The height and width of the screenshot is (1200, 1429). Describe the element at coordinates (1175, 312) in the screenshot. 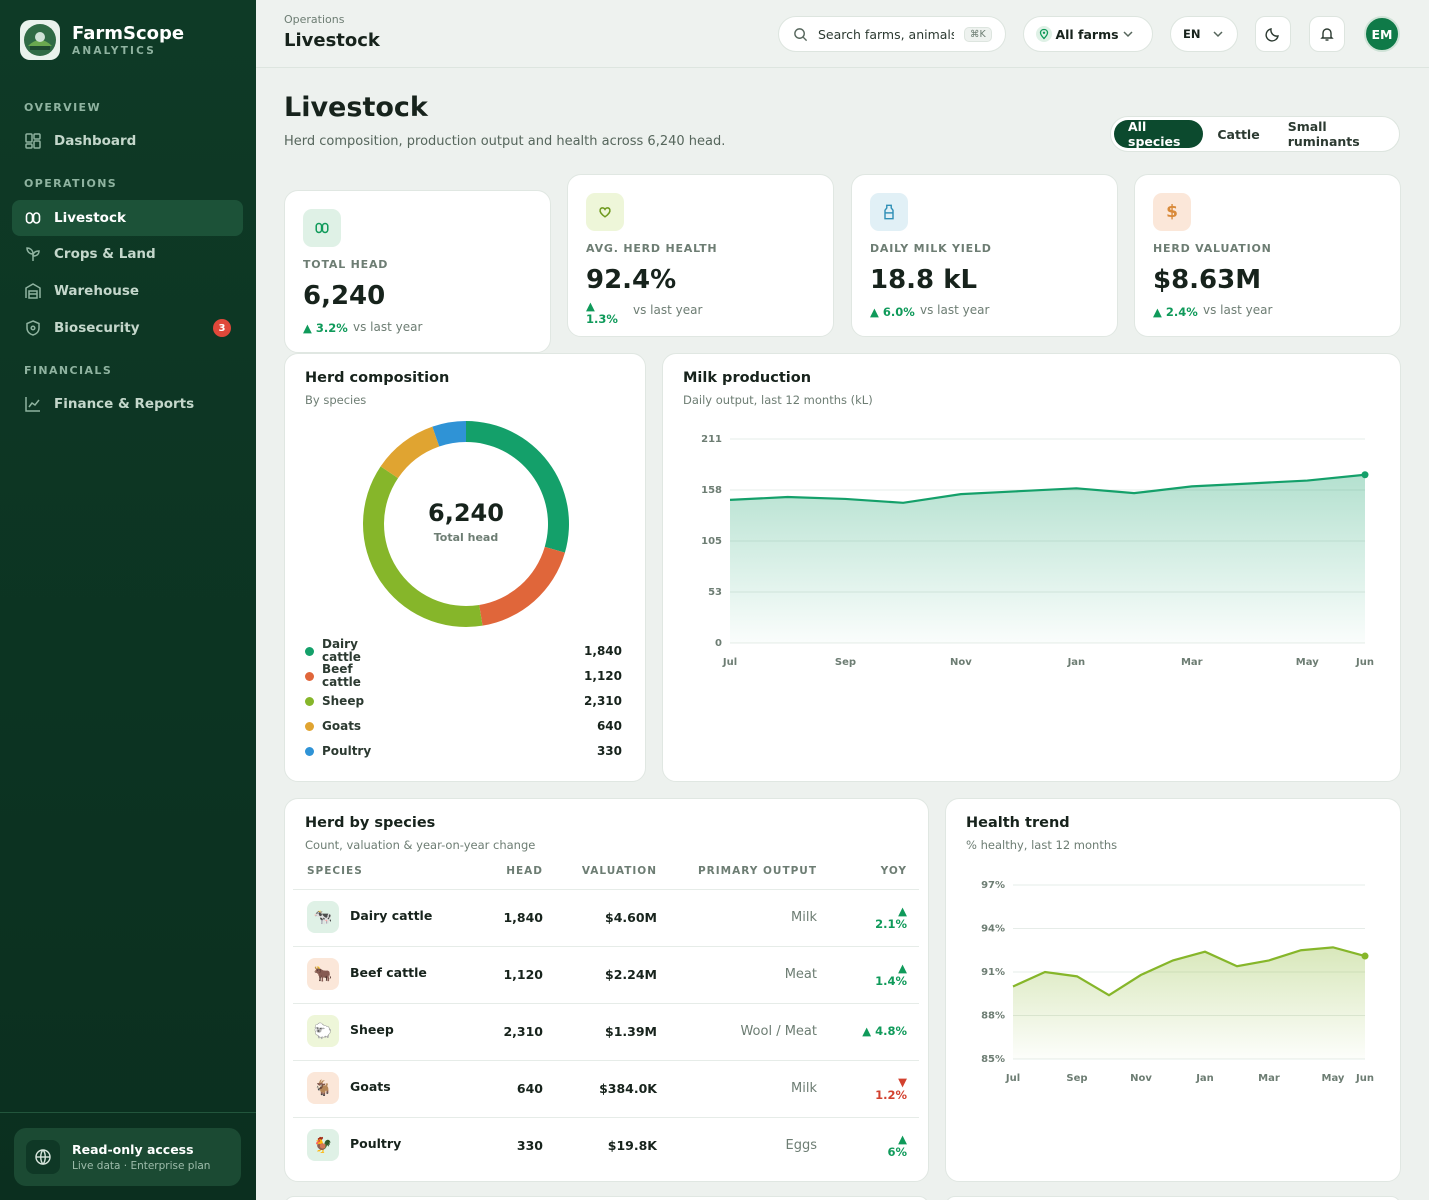

I see `kpi-delta: ▲ 2.4%` at that location.